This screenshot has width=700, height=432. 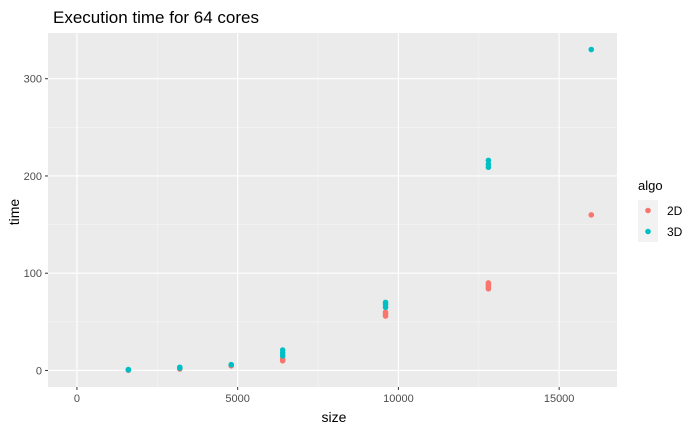 I want to click on y-tick-label: 200, so click(x=33, y=177).